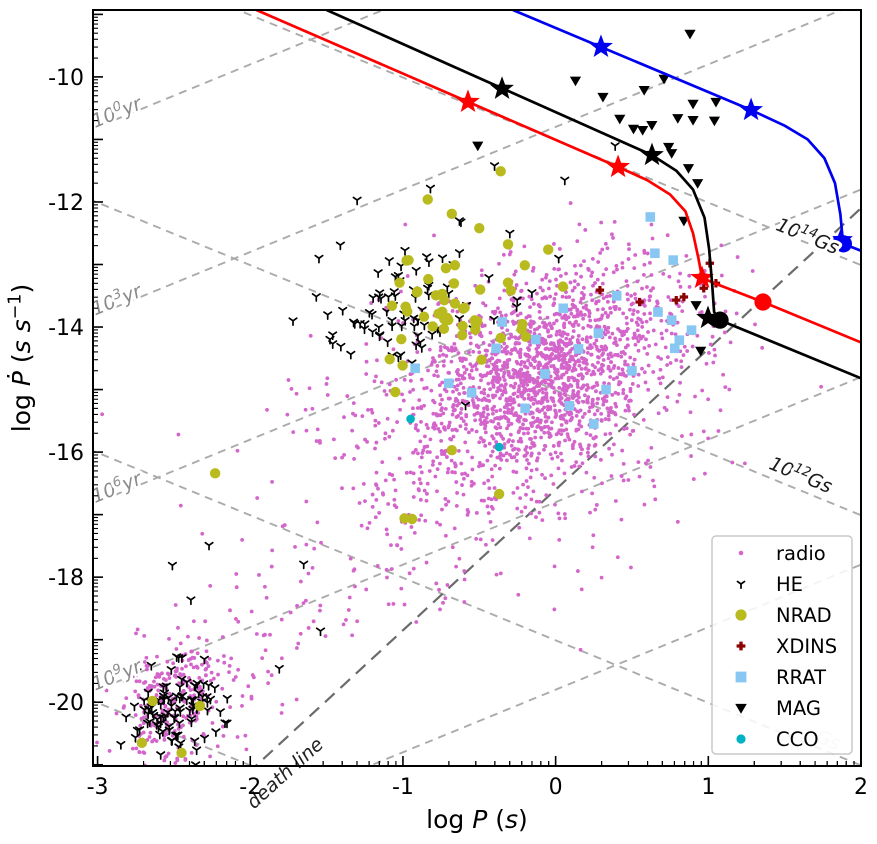 The width and height of the screenshot is (877, 844). What do you see at coordinates (618, 166) in the screenshot?
I see `track-red-age-star` at bounding box center [618, 166].